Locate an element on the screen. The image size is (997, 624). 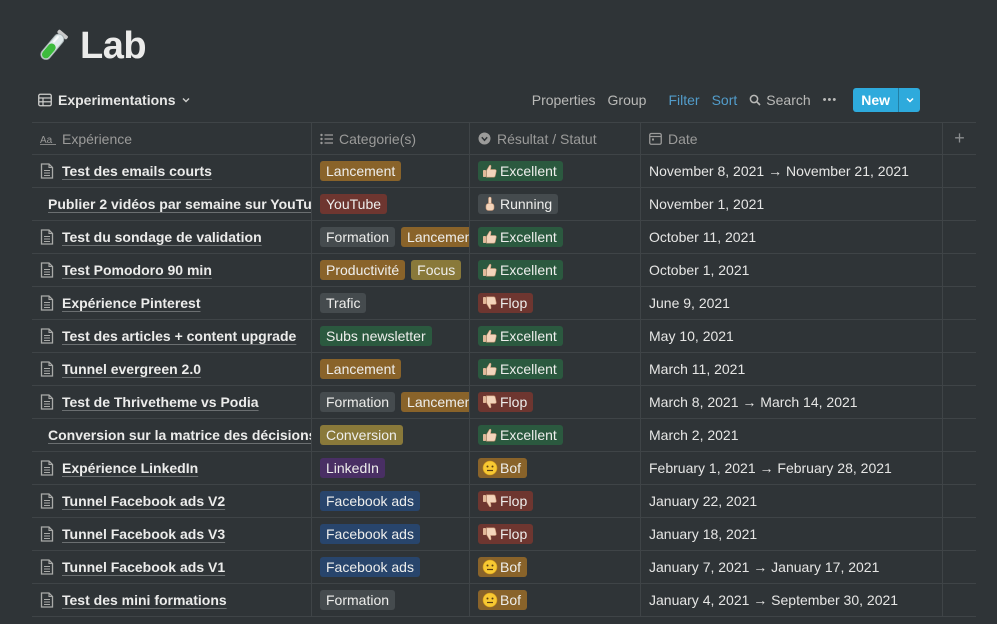
experience-name: Tunnel Facebook ads V3 is located at coordinates (144, 534).